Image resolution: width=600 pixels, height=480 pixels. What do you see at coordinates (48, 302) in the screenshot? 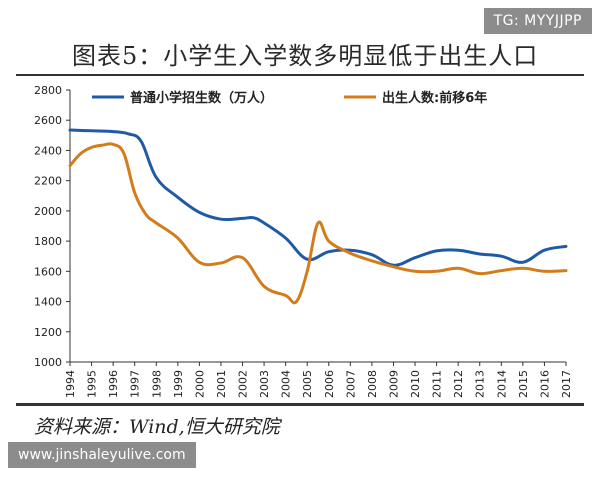
I see `y-tick-label: 1400` at bounding box center [48, 302].